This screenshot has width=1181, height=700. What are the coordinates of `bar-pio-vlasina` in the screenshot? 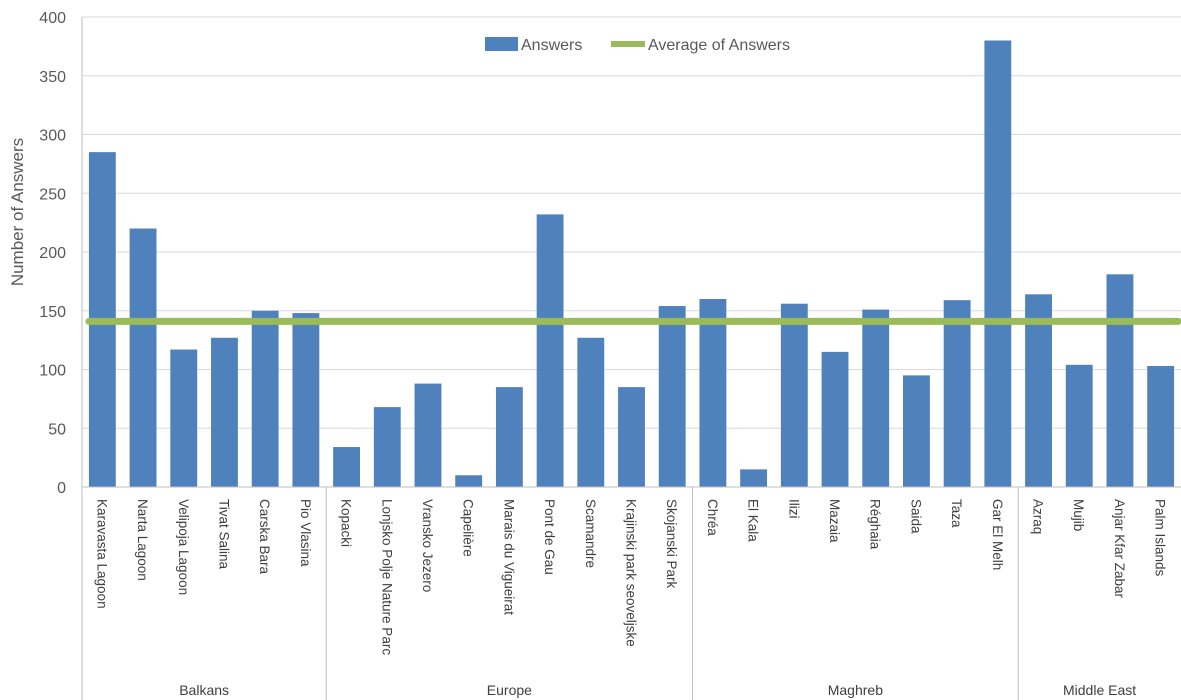 It's located at (306, 400).